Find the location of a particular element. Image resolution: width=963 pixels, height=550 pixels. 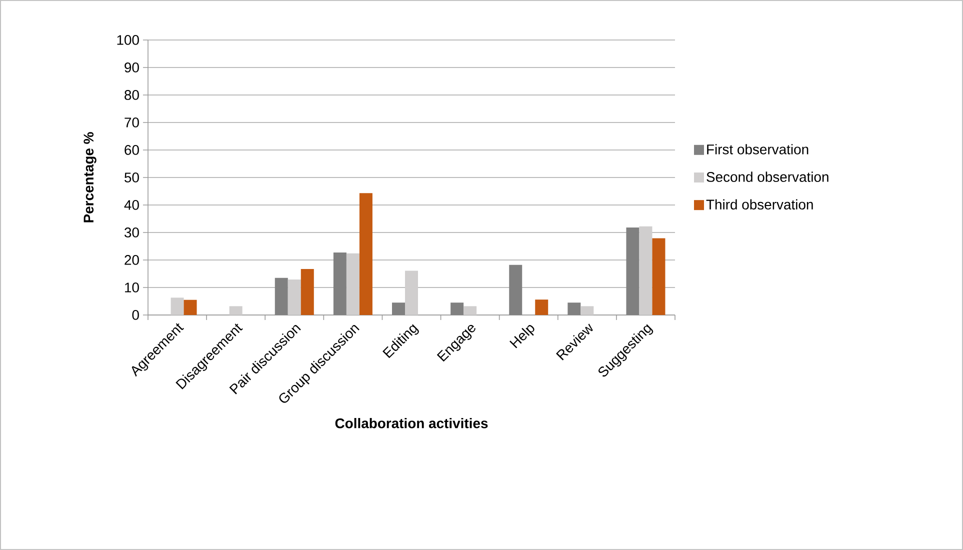

y-tick-label: 40 is located at coordinates (131, 205).